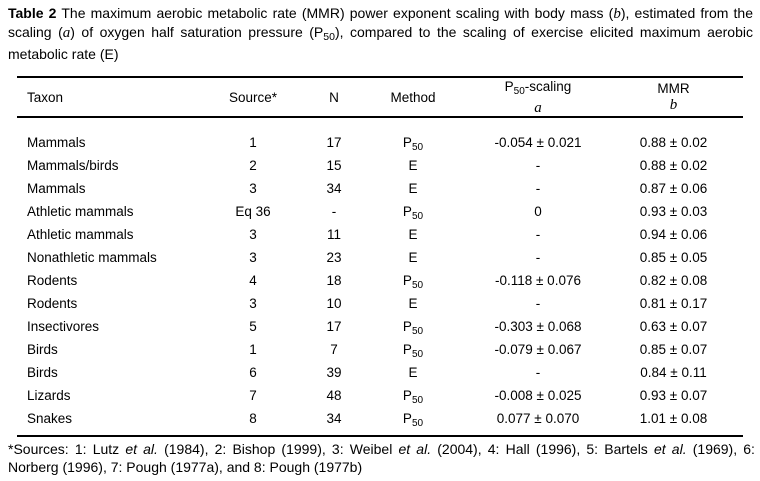 The image size is (760, 481). What do you see at coordinates (380, 77) in the screenshot?
I see `table-top-rule` at bounding box center [380, 77].